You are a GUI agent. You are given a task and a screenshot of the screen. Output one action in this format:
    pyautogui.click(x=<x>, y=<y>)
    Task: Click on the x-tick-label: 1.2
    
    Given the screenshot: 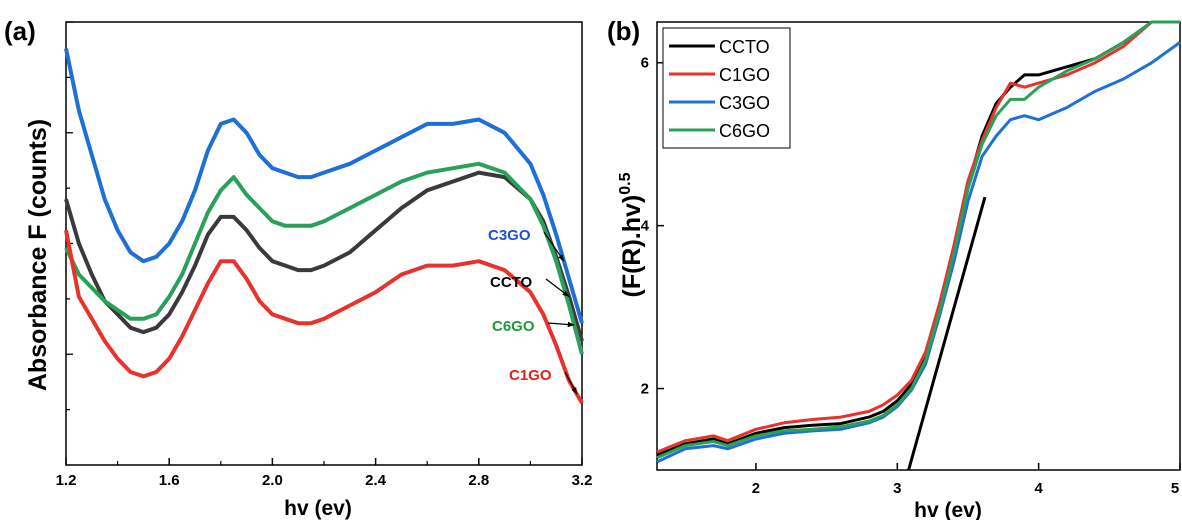 What is the action you would take?
    pyautogui.click(x=66, y=480)
    